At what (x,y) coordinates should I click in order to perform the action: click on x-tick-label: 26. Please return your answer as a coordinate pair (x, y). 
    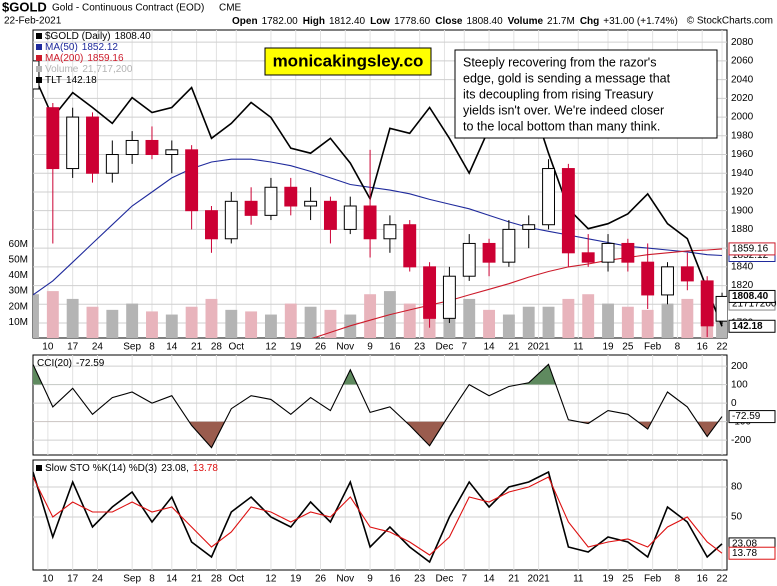
    Looking at the image, I should click on (321, 347).